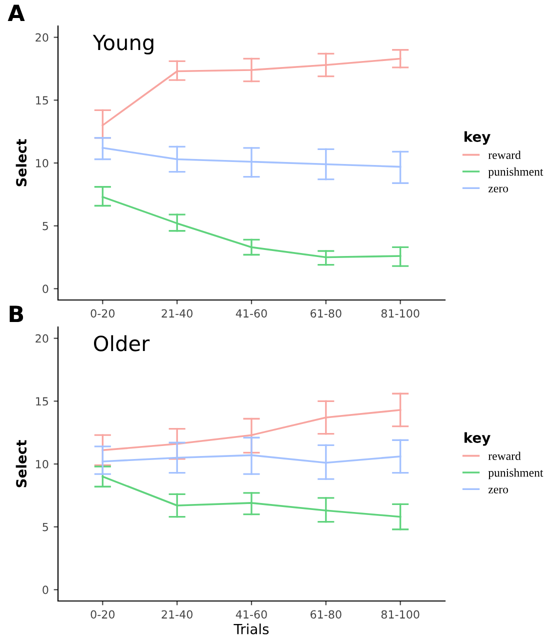 This screenshot has height=637, width=551. What do you see at coordinates (251, 629) in the screenshot?
I see `x-axis-title: Trials` at bounding box center [251, 629].